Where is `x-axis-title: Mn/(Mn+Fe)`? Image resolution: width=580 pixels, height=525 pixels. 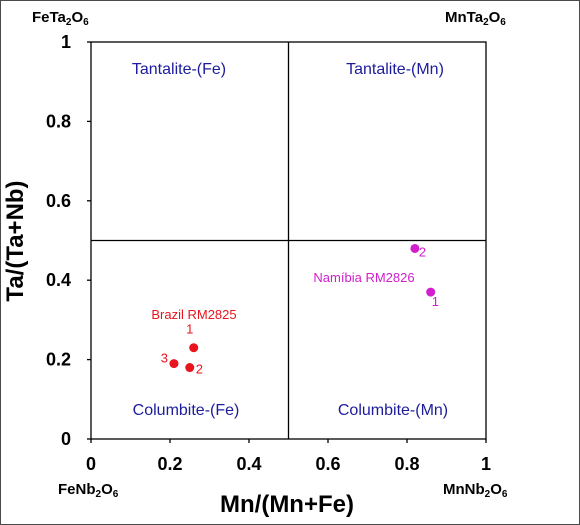
x-axis-title: Mn/(Mn+Fe) is located at coordinates (287, 504).